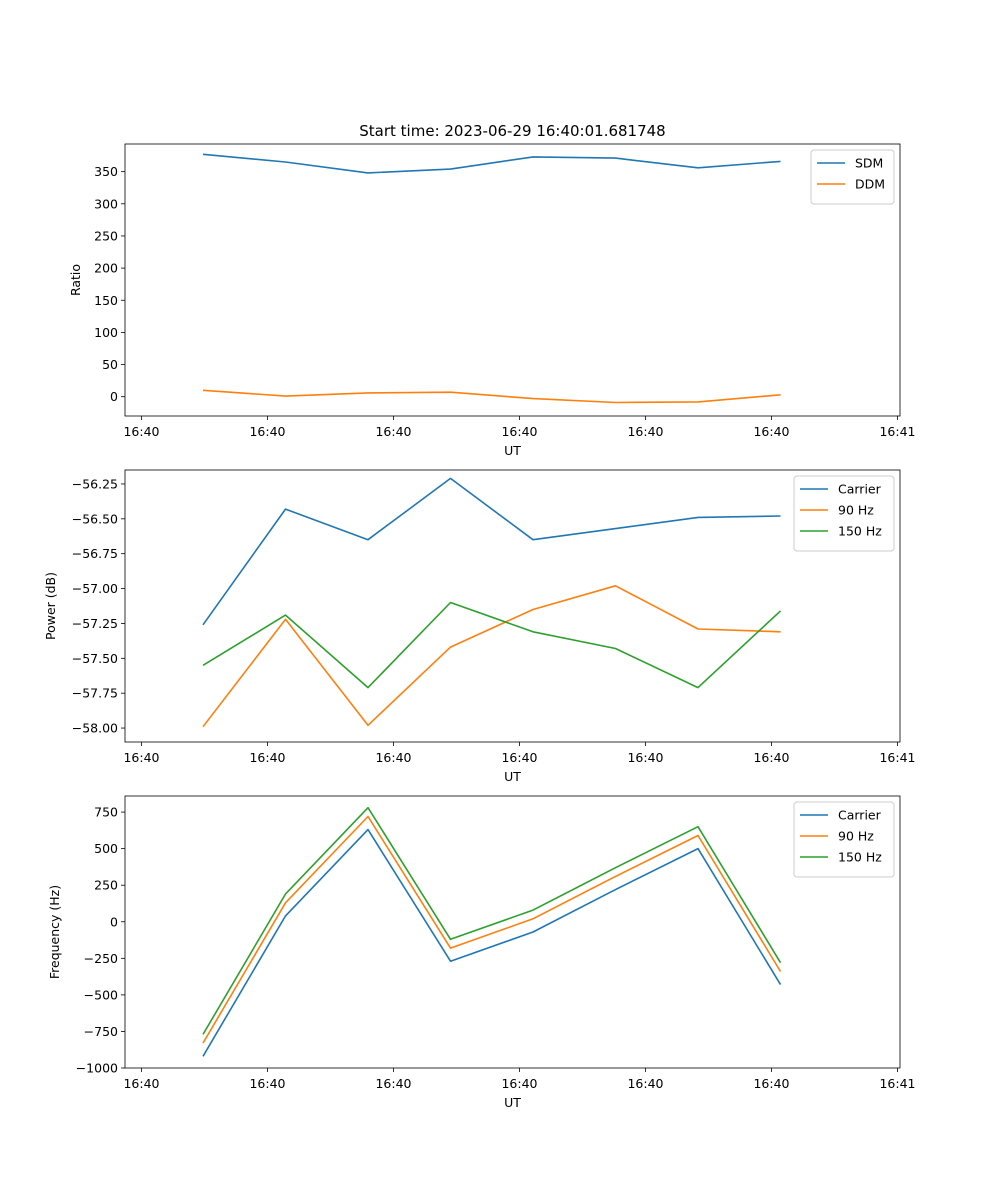  I want to click on y-tick-label: −56.25, so click(95, 483).